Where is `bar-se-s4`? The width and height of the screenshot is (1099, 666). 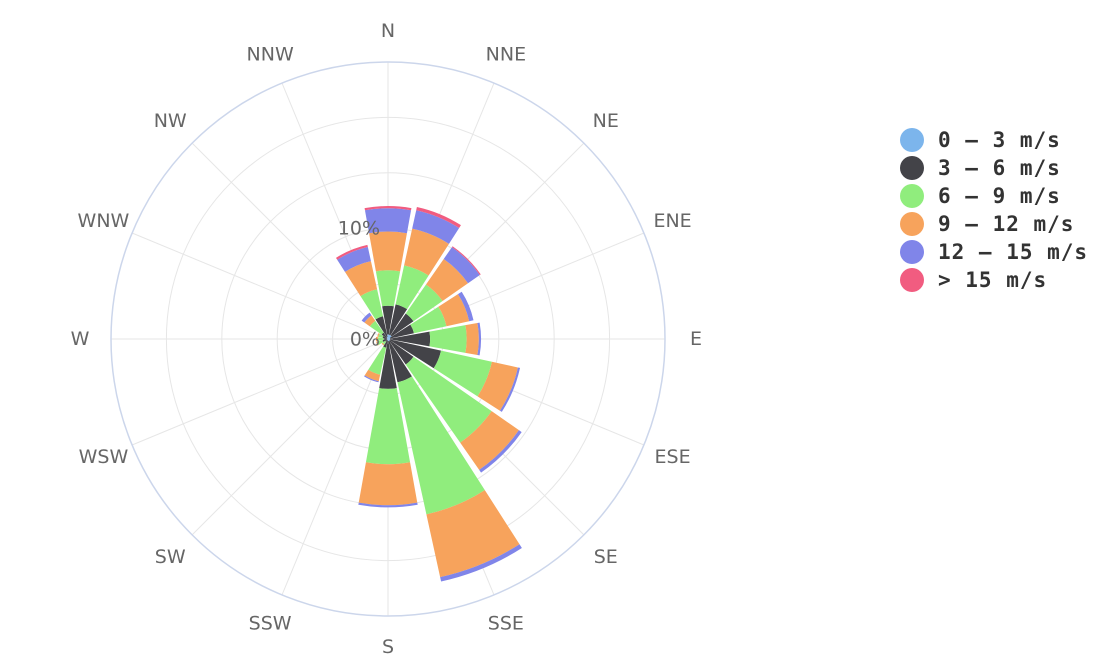 bar-se-s4 is located at coordinates (489, 440).